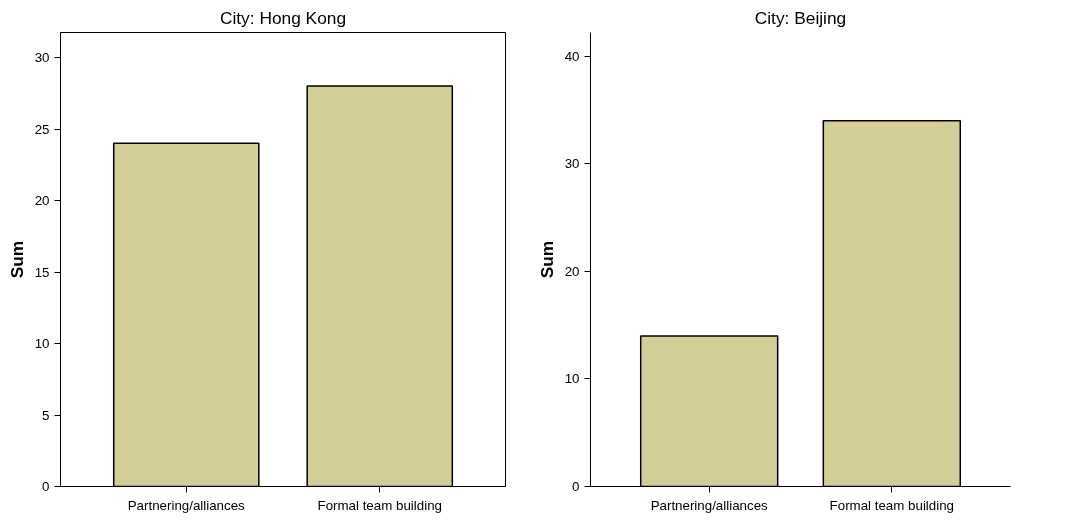 The width and height of the screenshot is (1066, 523). I want to click on chart-title: City: Beijing, so click(800, 17).